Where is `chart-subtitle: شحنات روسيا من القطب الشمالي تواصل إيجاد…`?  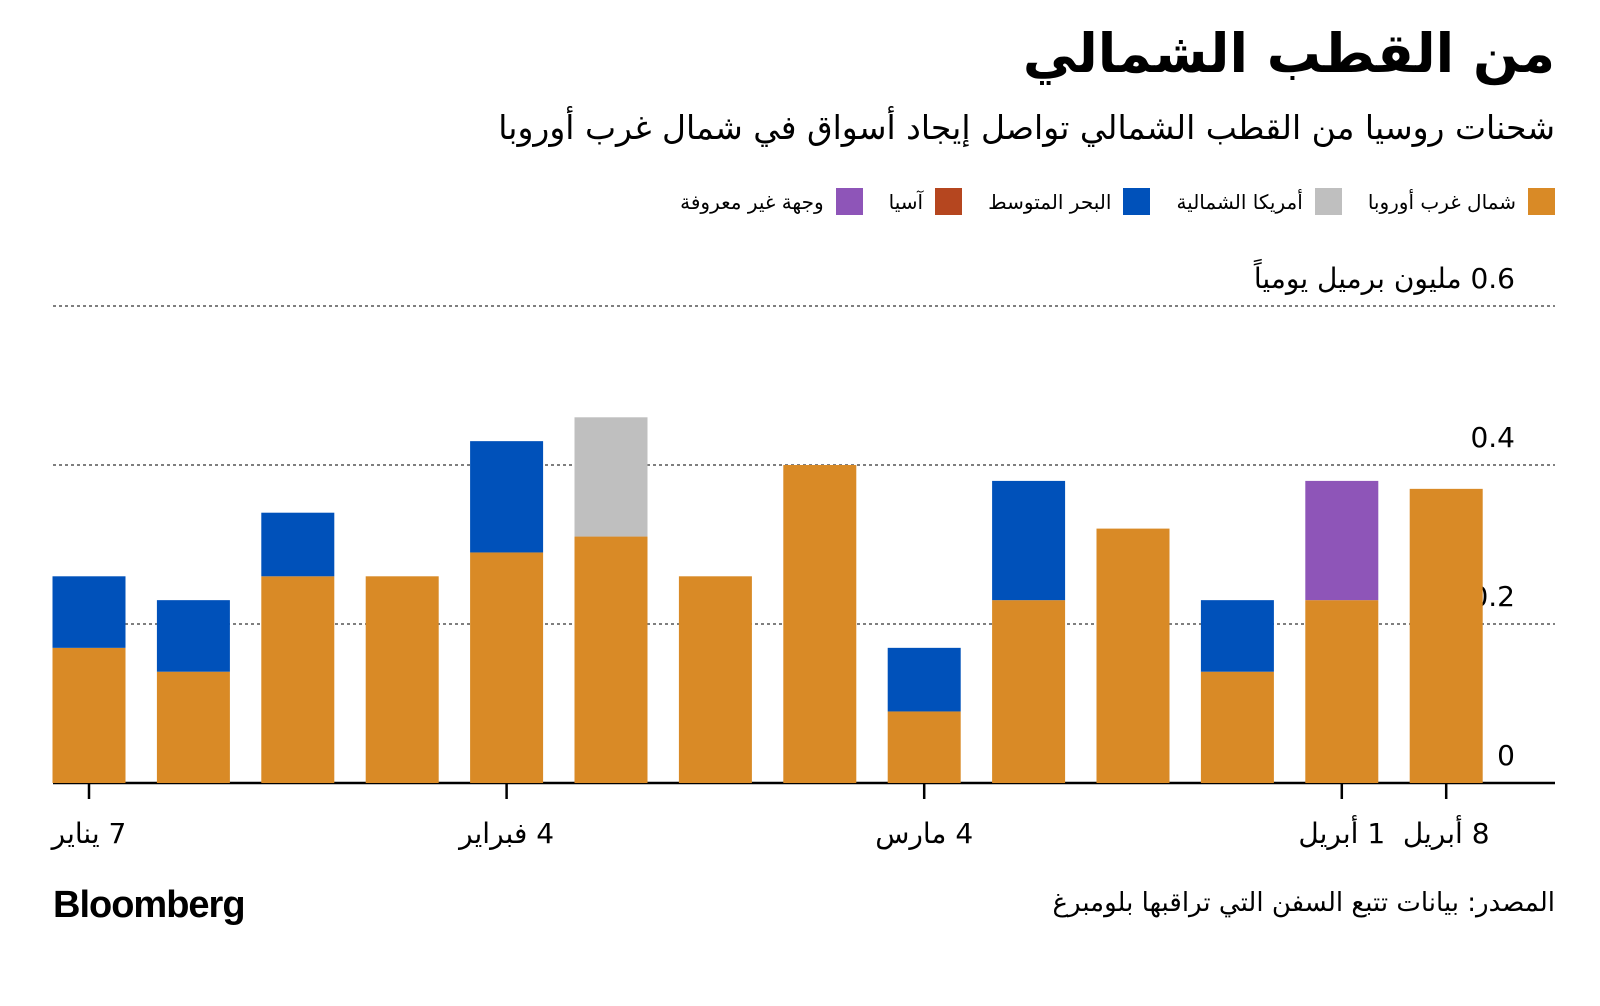 chart-subtitle: شحنات روسيا من القطب الشمالي تواصل إيجاد… is located at coordinates (1026, 127).